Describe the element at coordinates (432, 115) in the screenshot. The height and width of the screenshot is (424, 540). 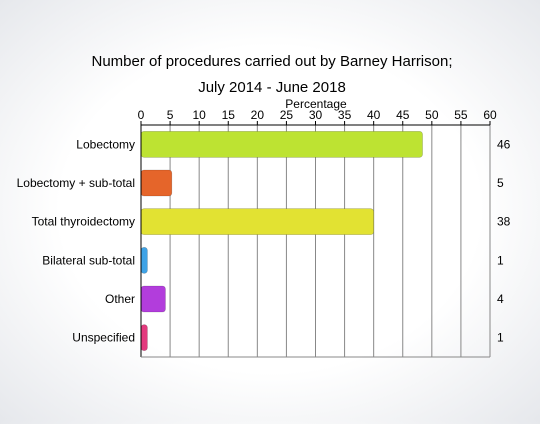
I see `x-tick-label-10: 50` at that location.